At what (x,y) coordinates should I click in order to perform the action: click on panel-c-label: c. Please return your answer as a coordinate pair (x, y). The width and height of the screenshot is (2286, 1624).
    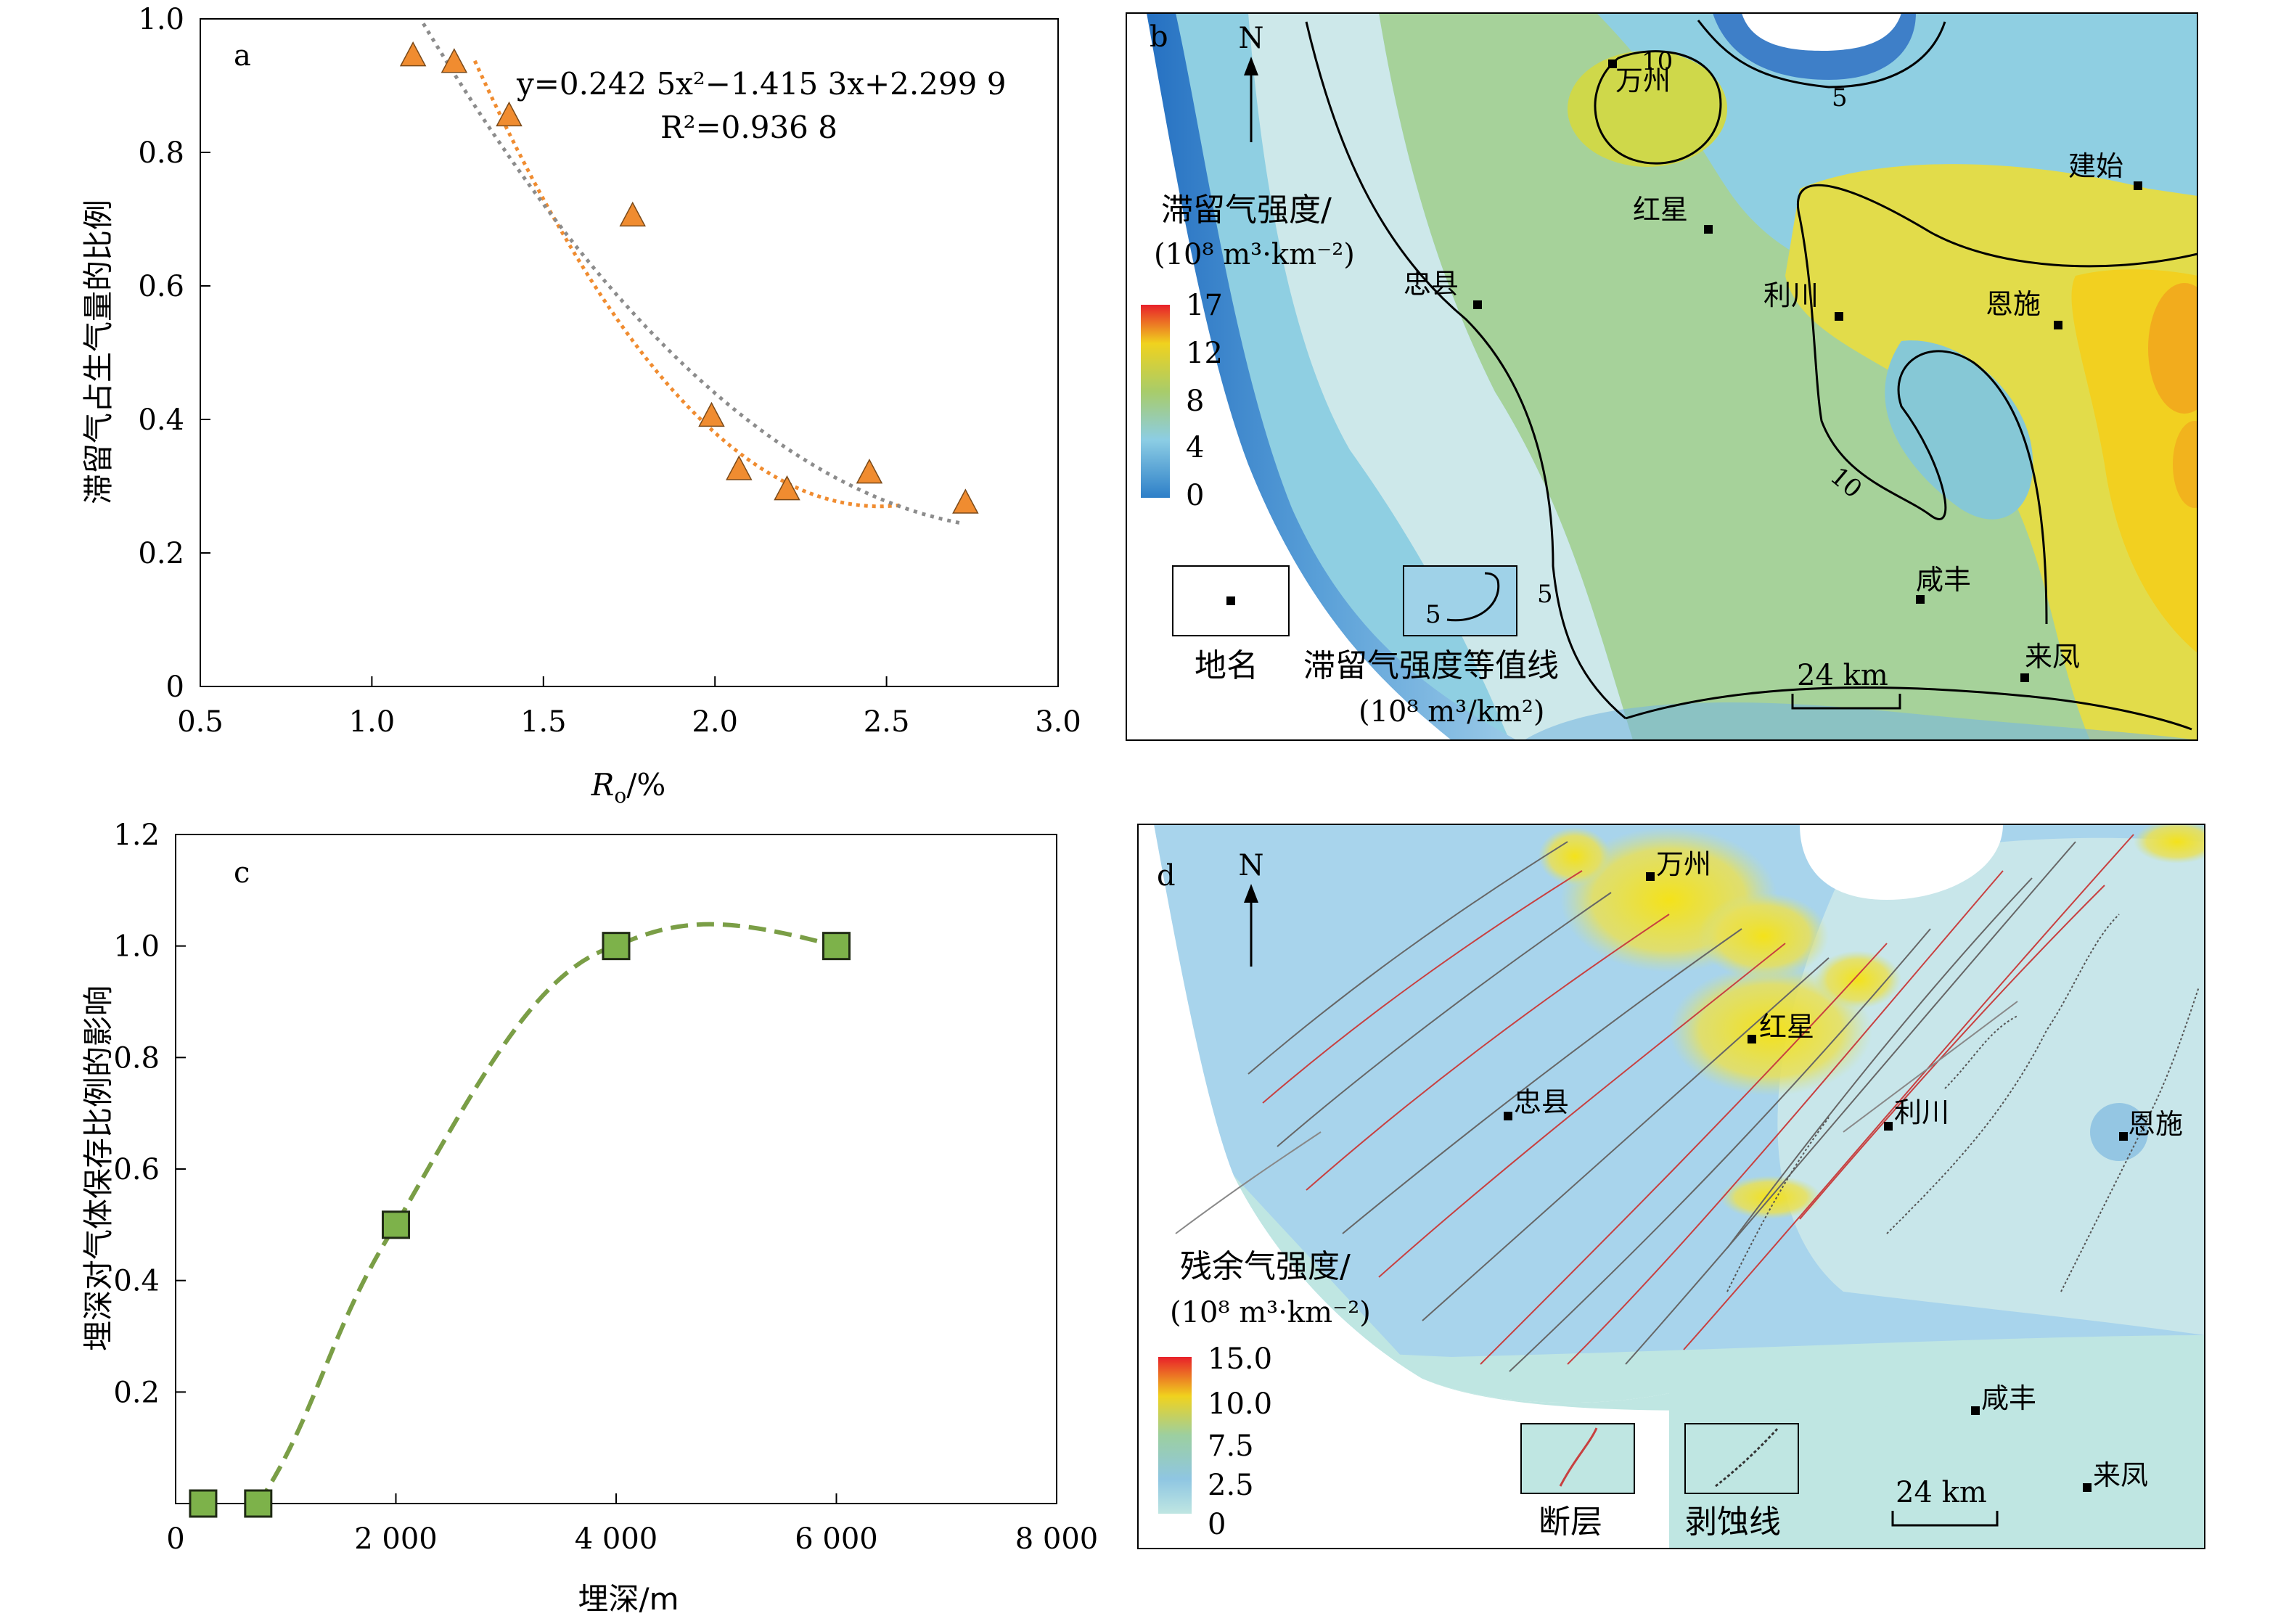
    Looking at the image, I should click on (242, 873).